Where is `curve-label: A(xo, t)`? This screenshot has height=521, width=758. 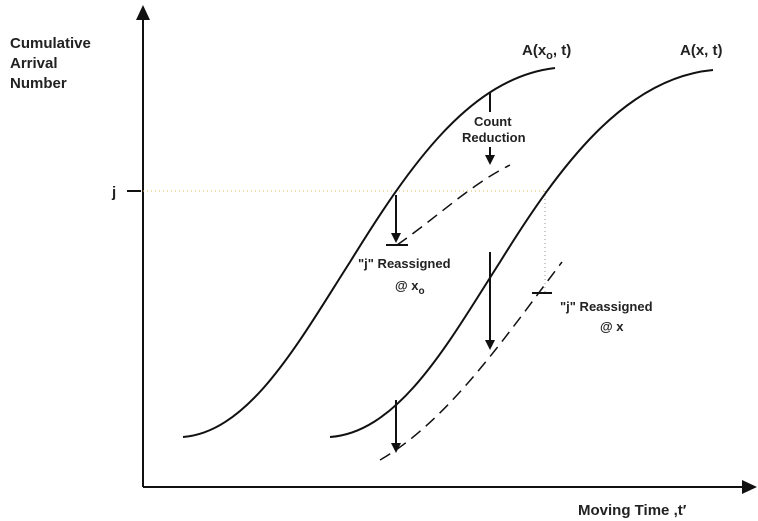
curve-label: A(xo, t) is located at coordinates (546, 52).